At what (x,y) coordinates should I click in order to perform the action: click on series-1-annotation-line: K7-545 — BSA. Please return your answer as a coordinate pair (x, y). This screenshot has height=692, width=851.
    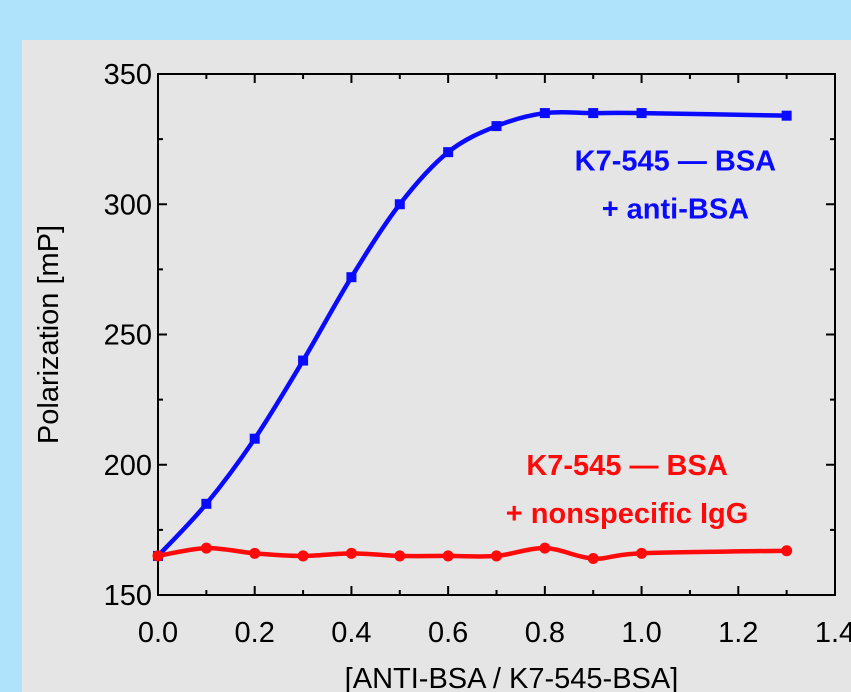
    Looking at the image, I should click on (676, 161).